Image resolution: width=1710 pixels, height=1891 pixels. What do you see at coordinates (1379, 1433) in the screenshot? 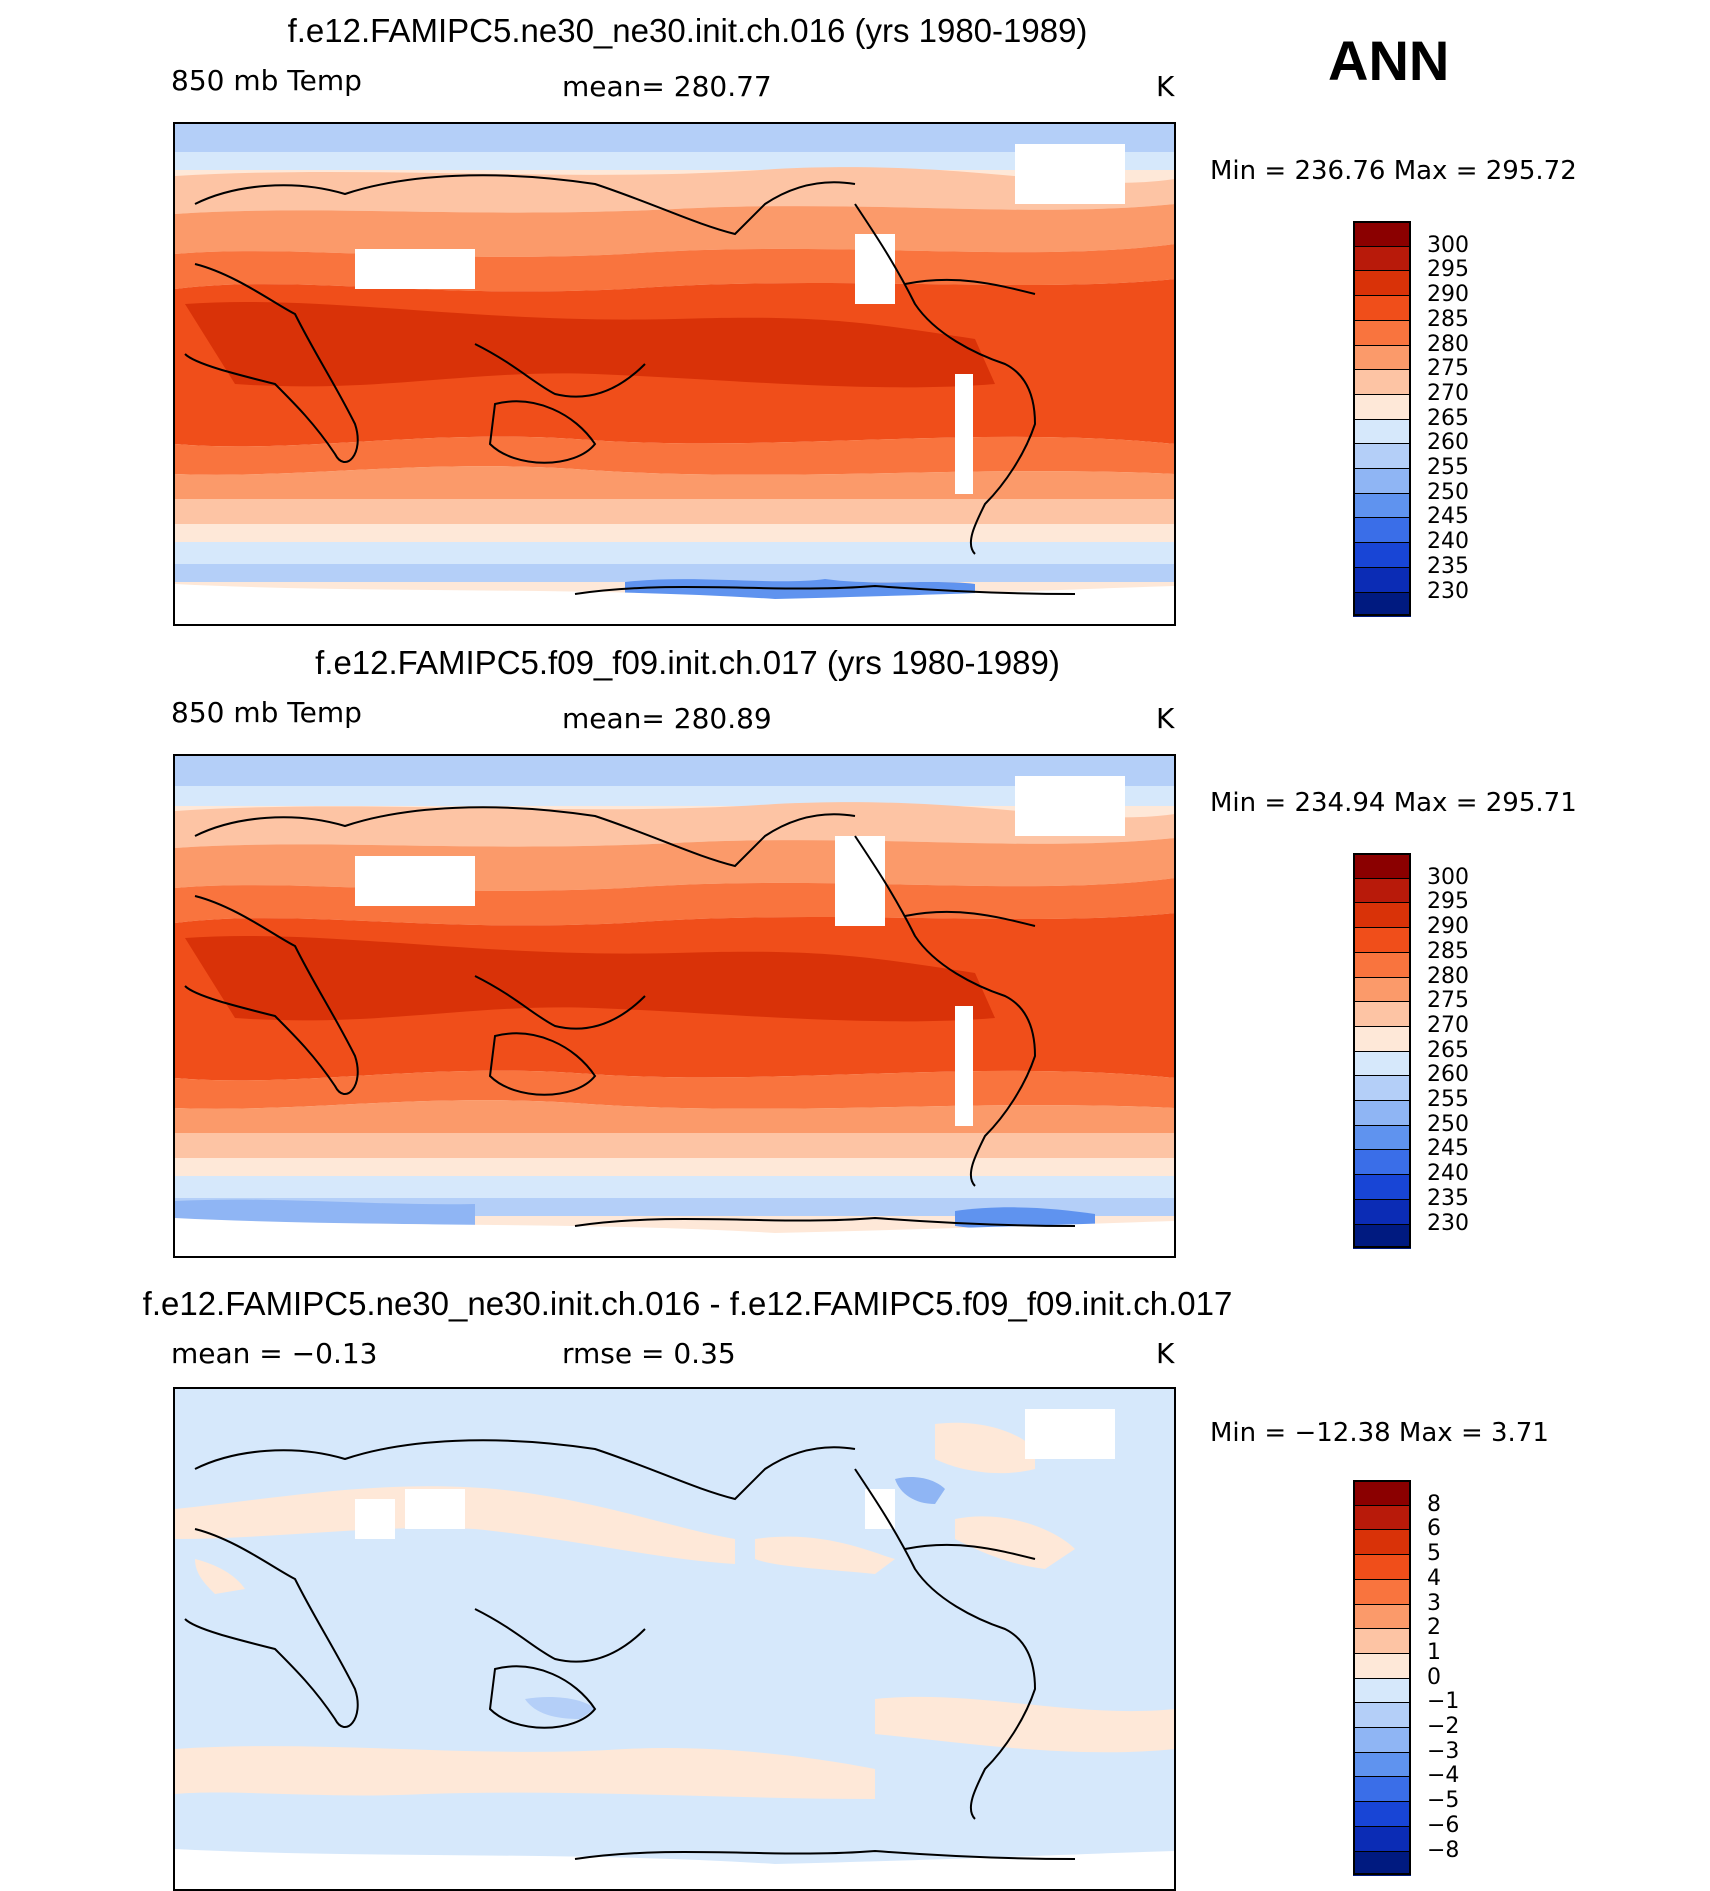
I see `minmax-label: Min = −12.38 Max = 3.71` at bounding box center [1379, 1433].